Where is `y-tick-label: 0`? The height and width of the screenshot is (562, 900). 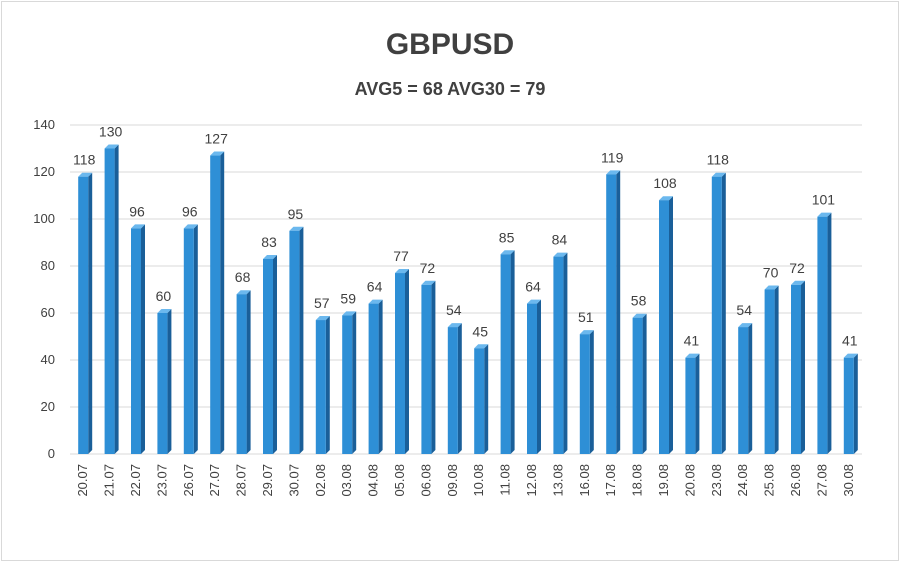
y-tick-label: 0 is located at coordinates (51, 453).